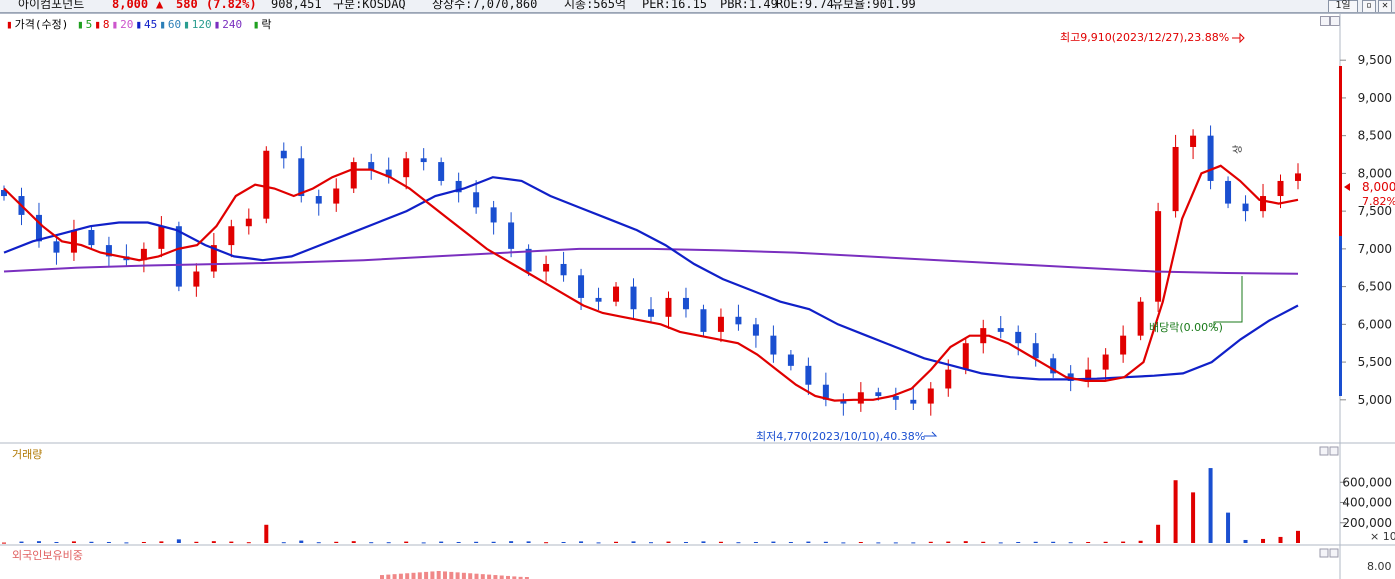 This screenshot has height=579, width=1395. What do you see at coordinates (1375, 362) in the screenshot?
I see `price-tick-label: 5,500` at bounding box center [1375, 362].